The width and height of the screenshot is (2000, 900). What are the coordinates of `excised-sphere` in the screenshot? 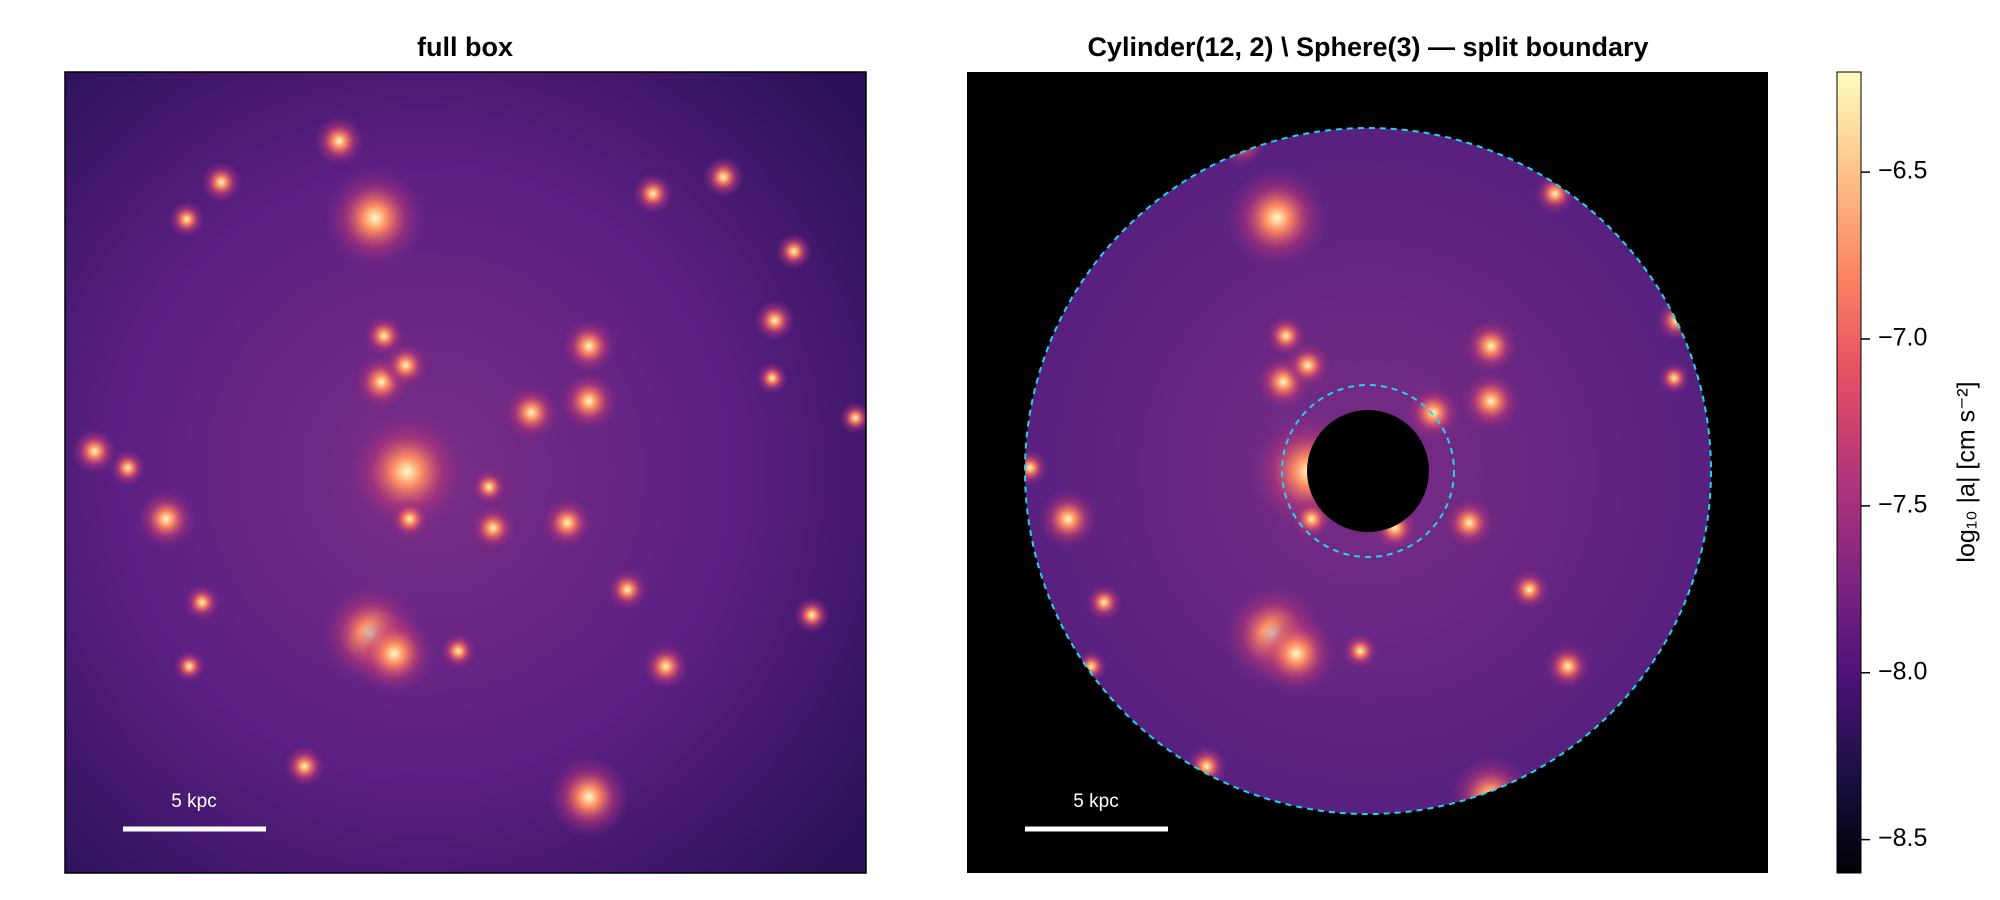 It's located at (1368, 471).